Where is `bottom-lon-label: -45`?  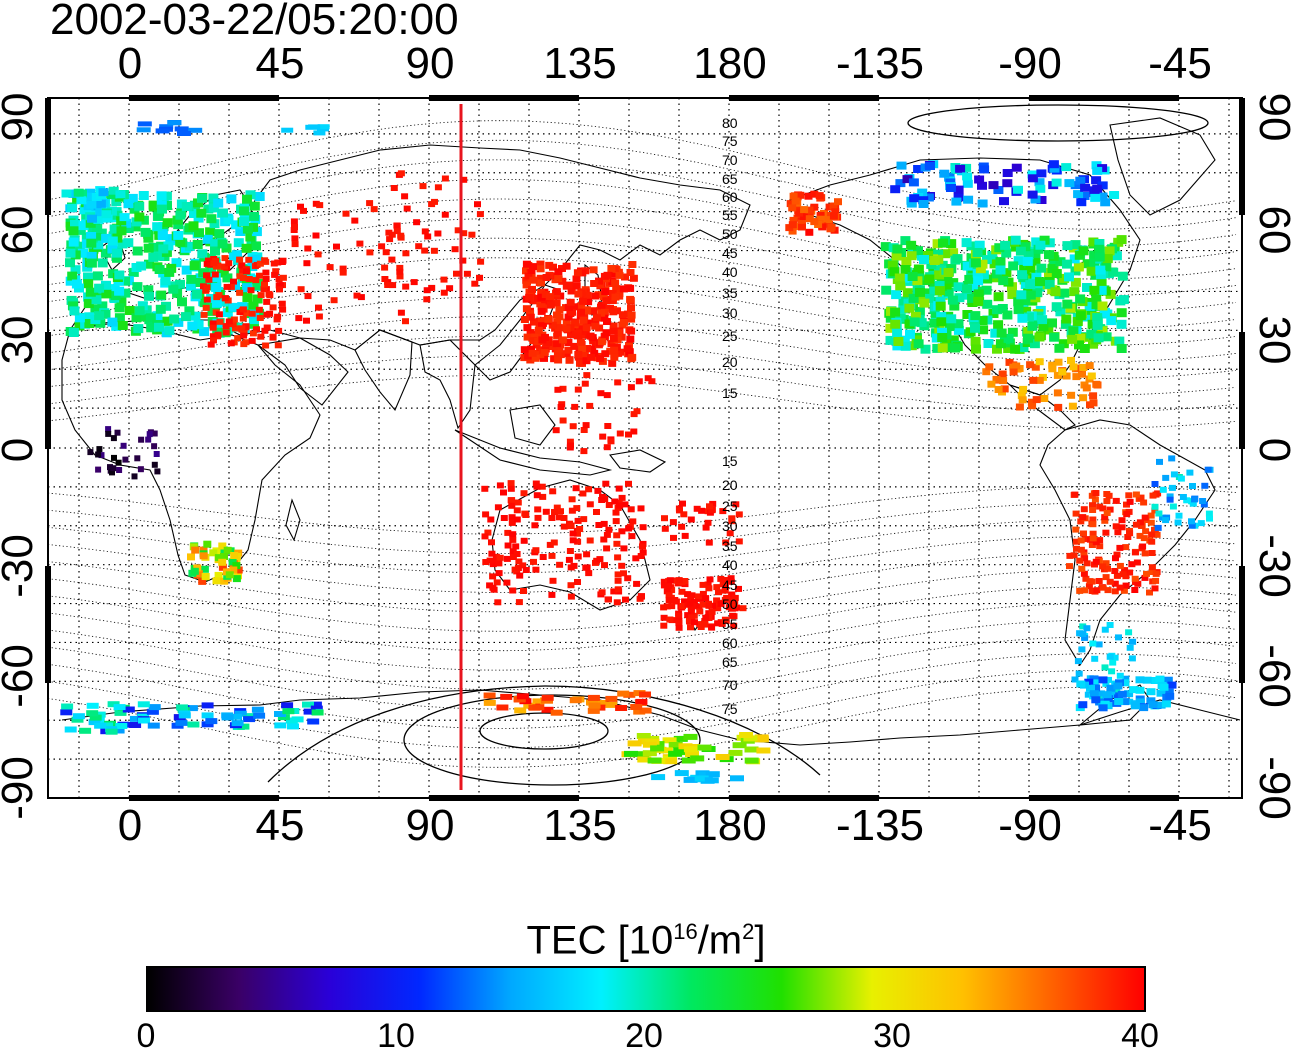
bottom-lon-label: -45 is located at coordinates (1180, 825).